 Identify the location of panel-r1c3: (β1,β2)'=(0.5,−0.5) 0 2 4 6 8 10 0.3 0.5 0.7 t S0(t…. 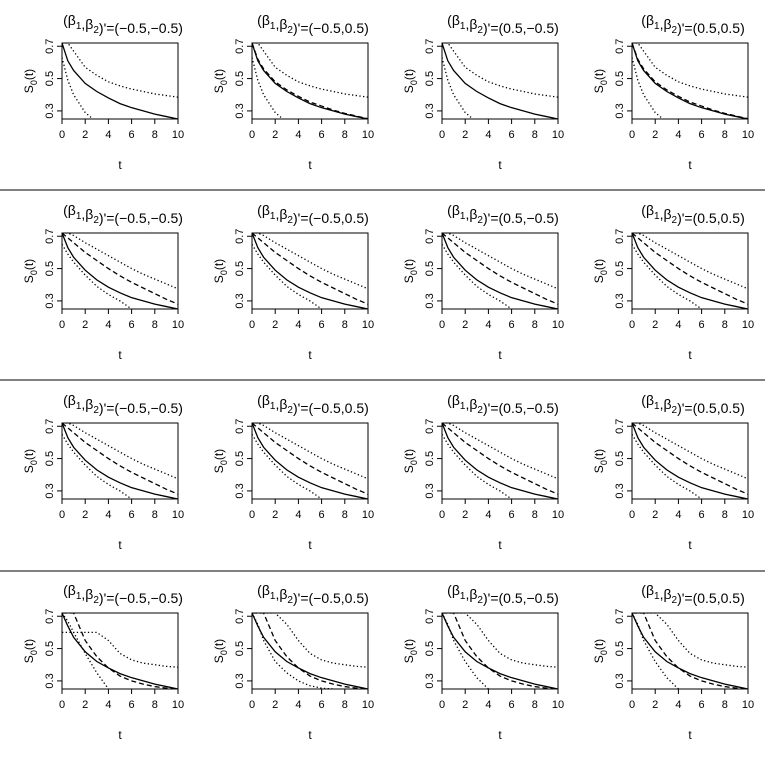
(483, 92).